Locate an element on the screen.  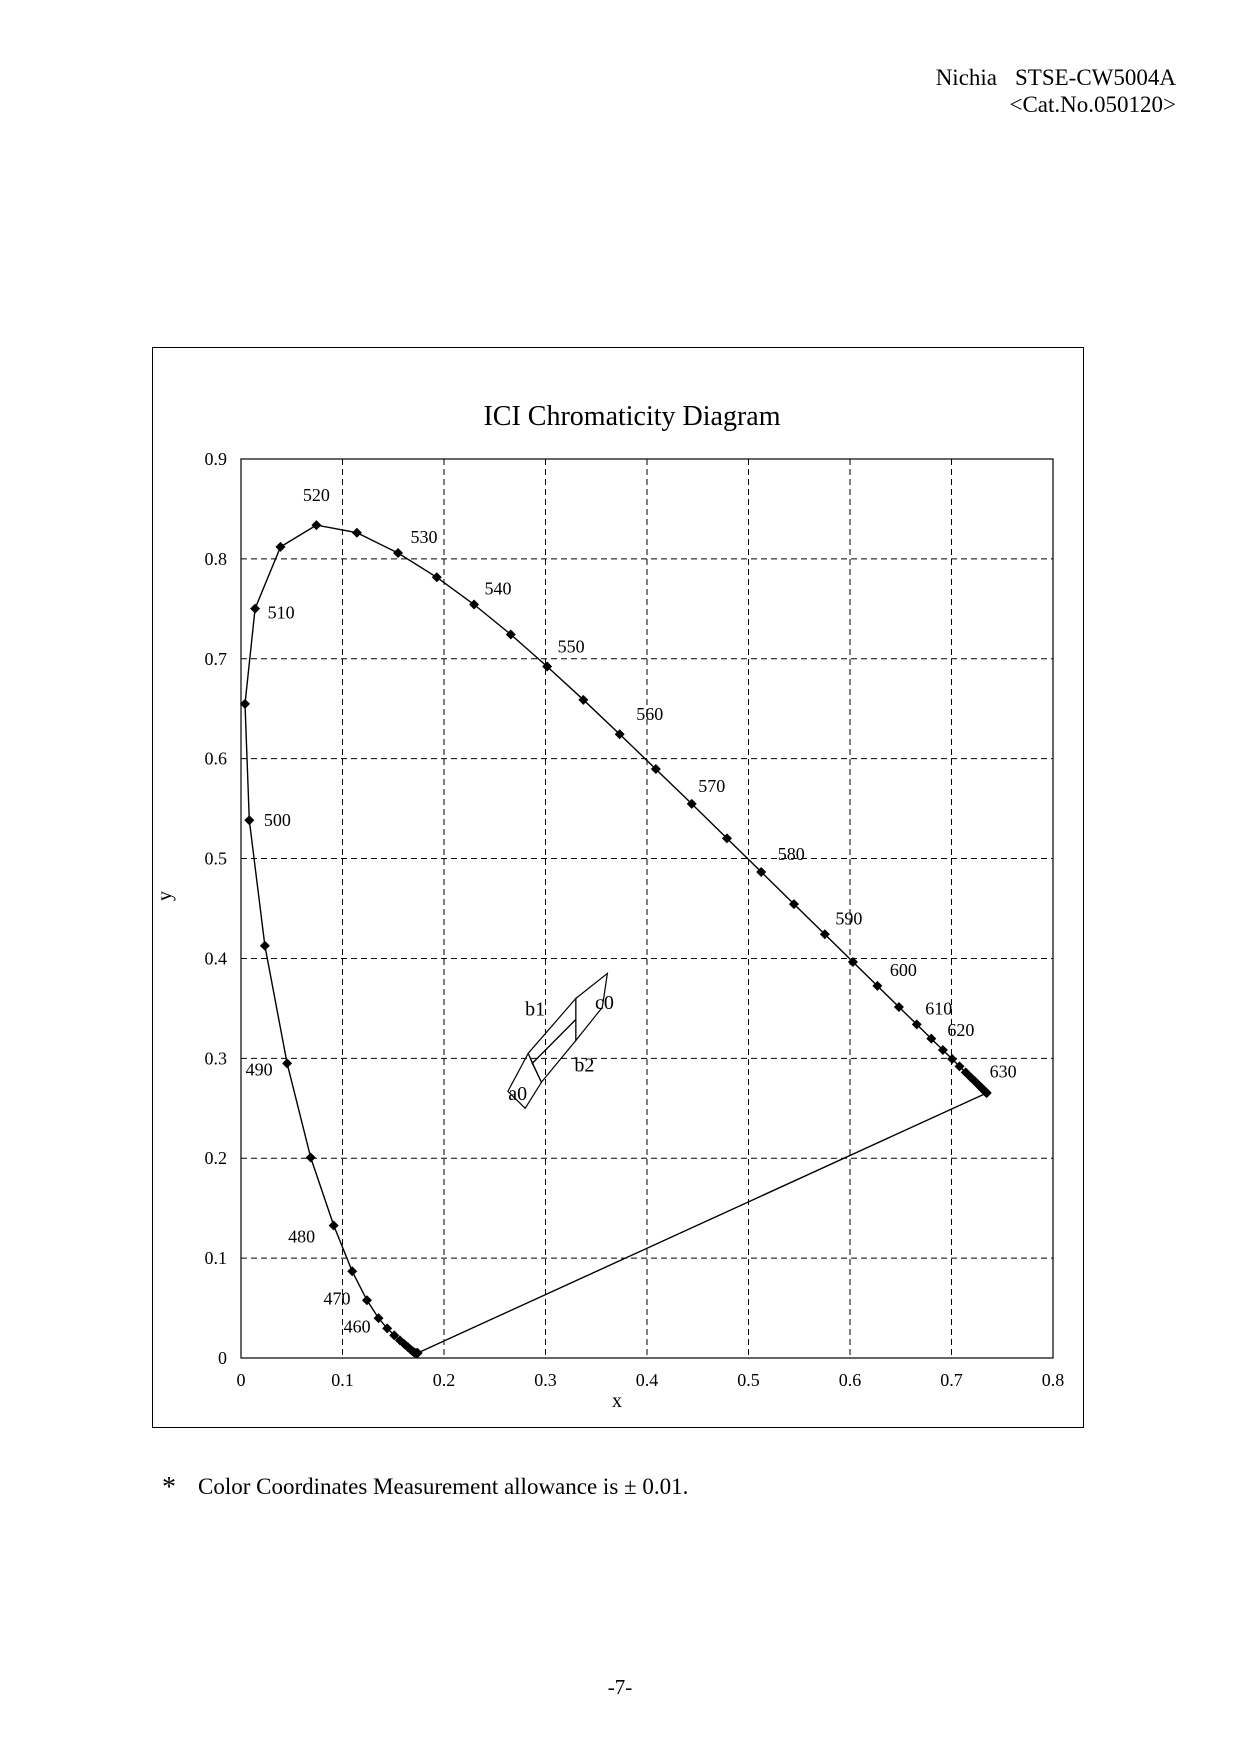
y-tick-label: 0.5 is located at coordinates (216, 859).